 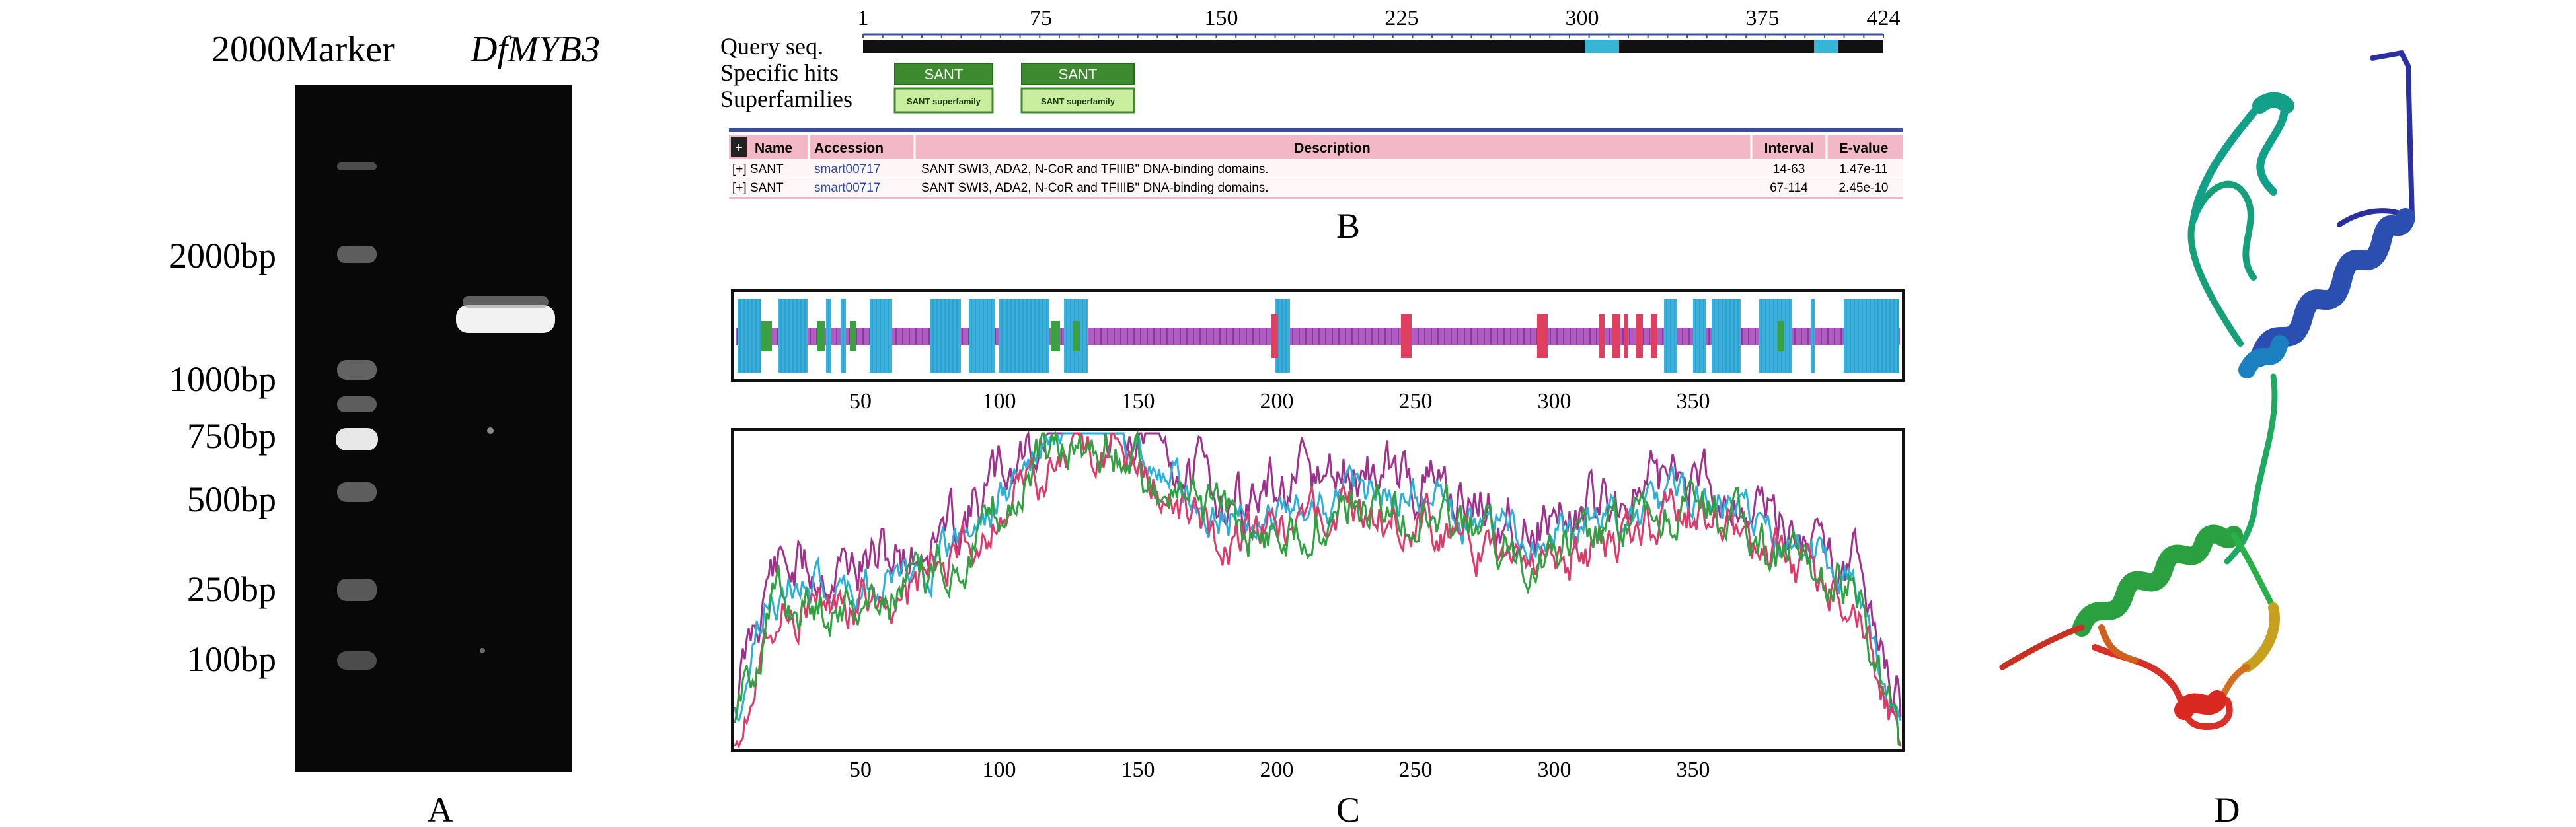 I want to click on plot-tick-350: 350, so click(x=1693, y=770).